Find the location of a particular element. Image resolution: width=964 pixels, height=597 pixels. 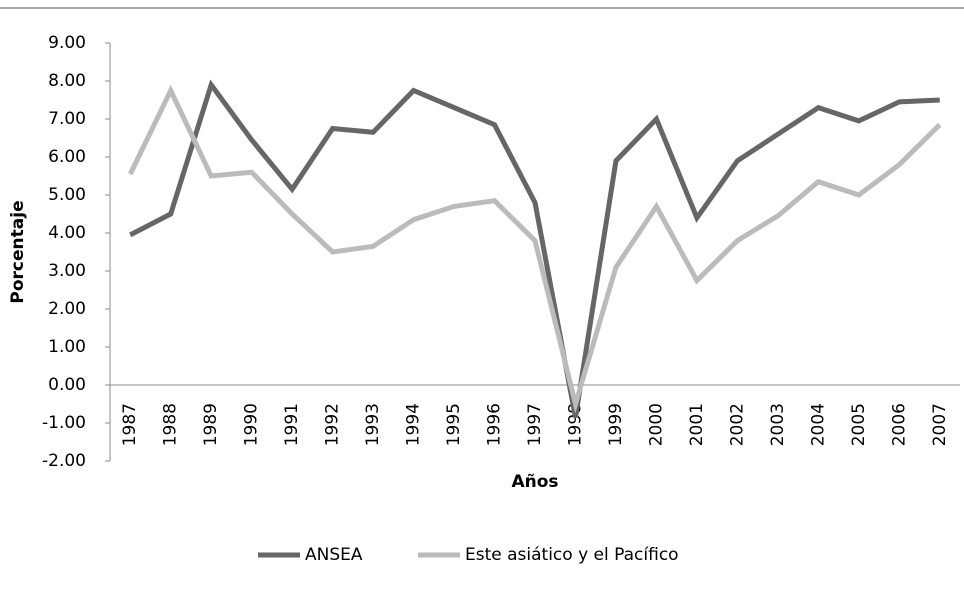

x-tick-label: 1989 is located at coordinates (211, 424).